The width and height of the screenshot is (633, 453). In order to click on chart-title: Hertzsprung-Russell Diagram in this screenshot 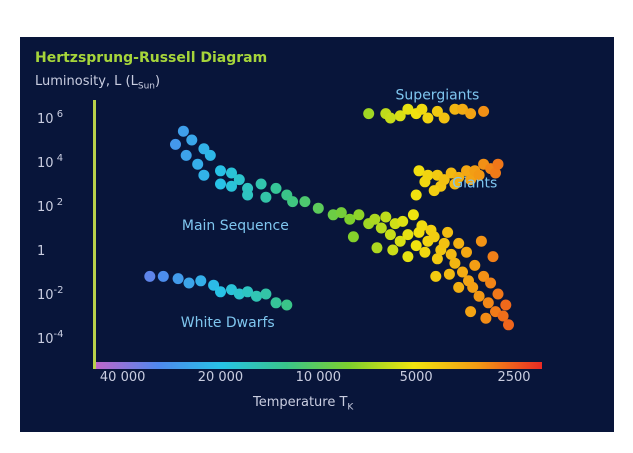, I will do `click(151, 58)`.